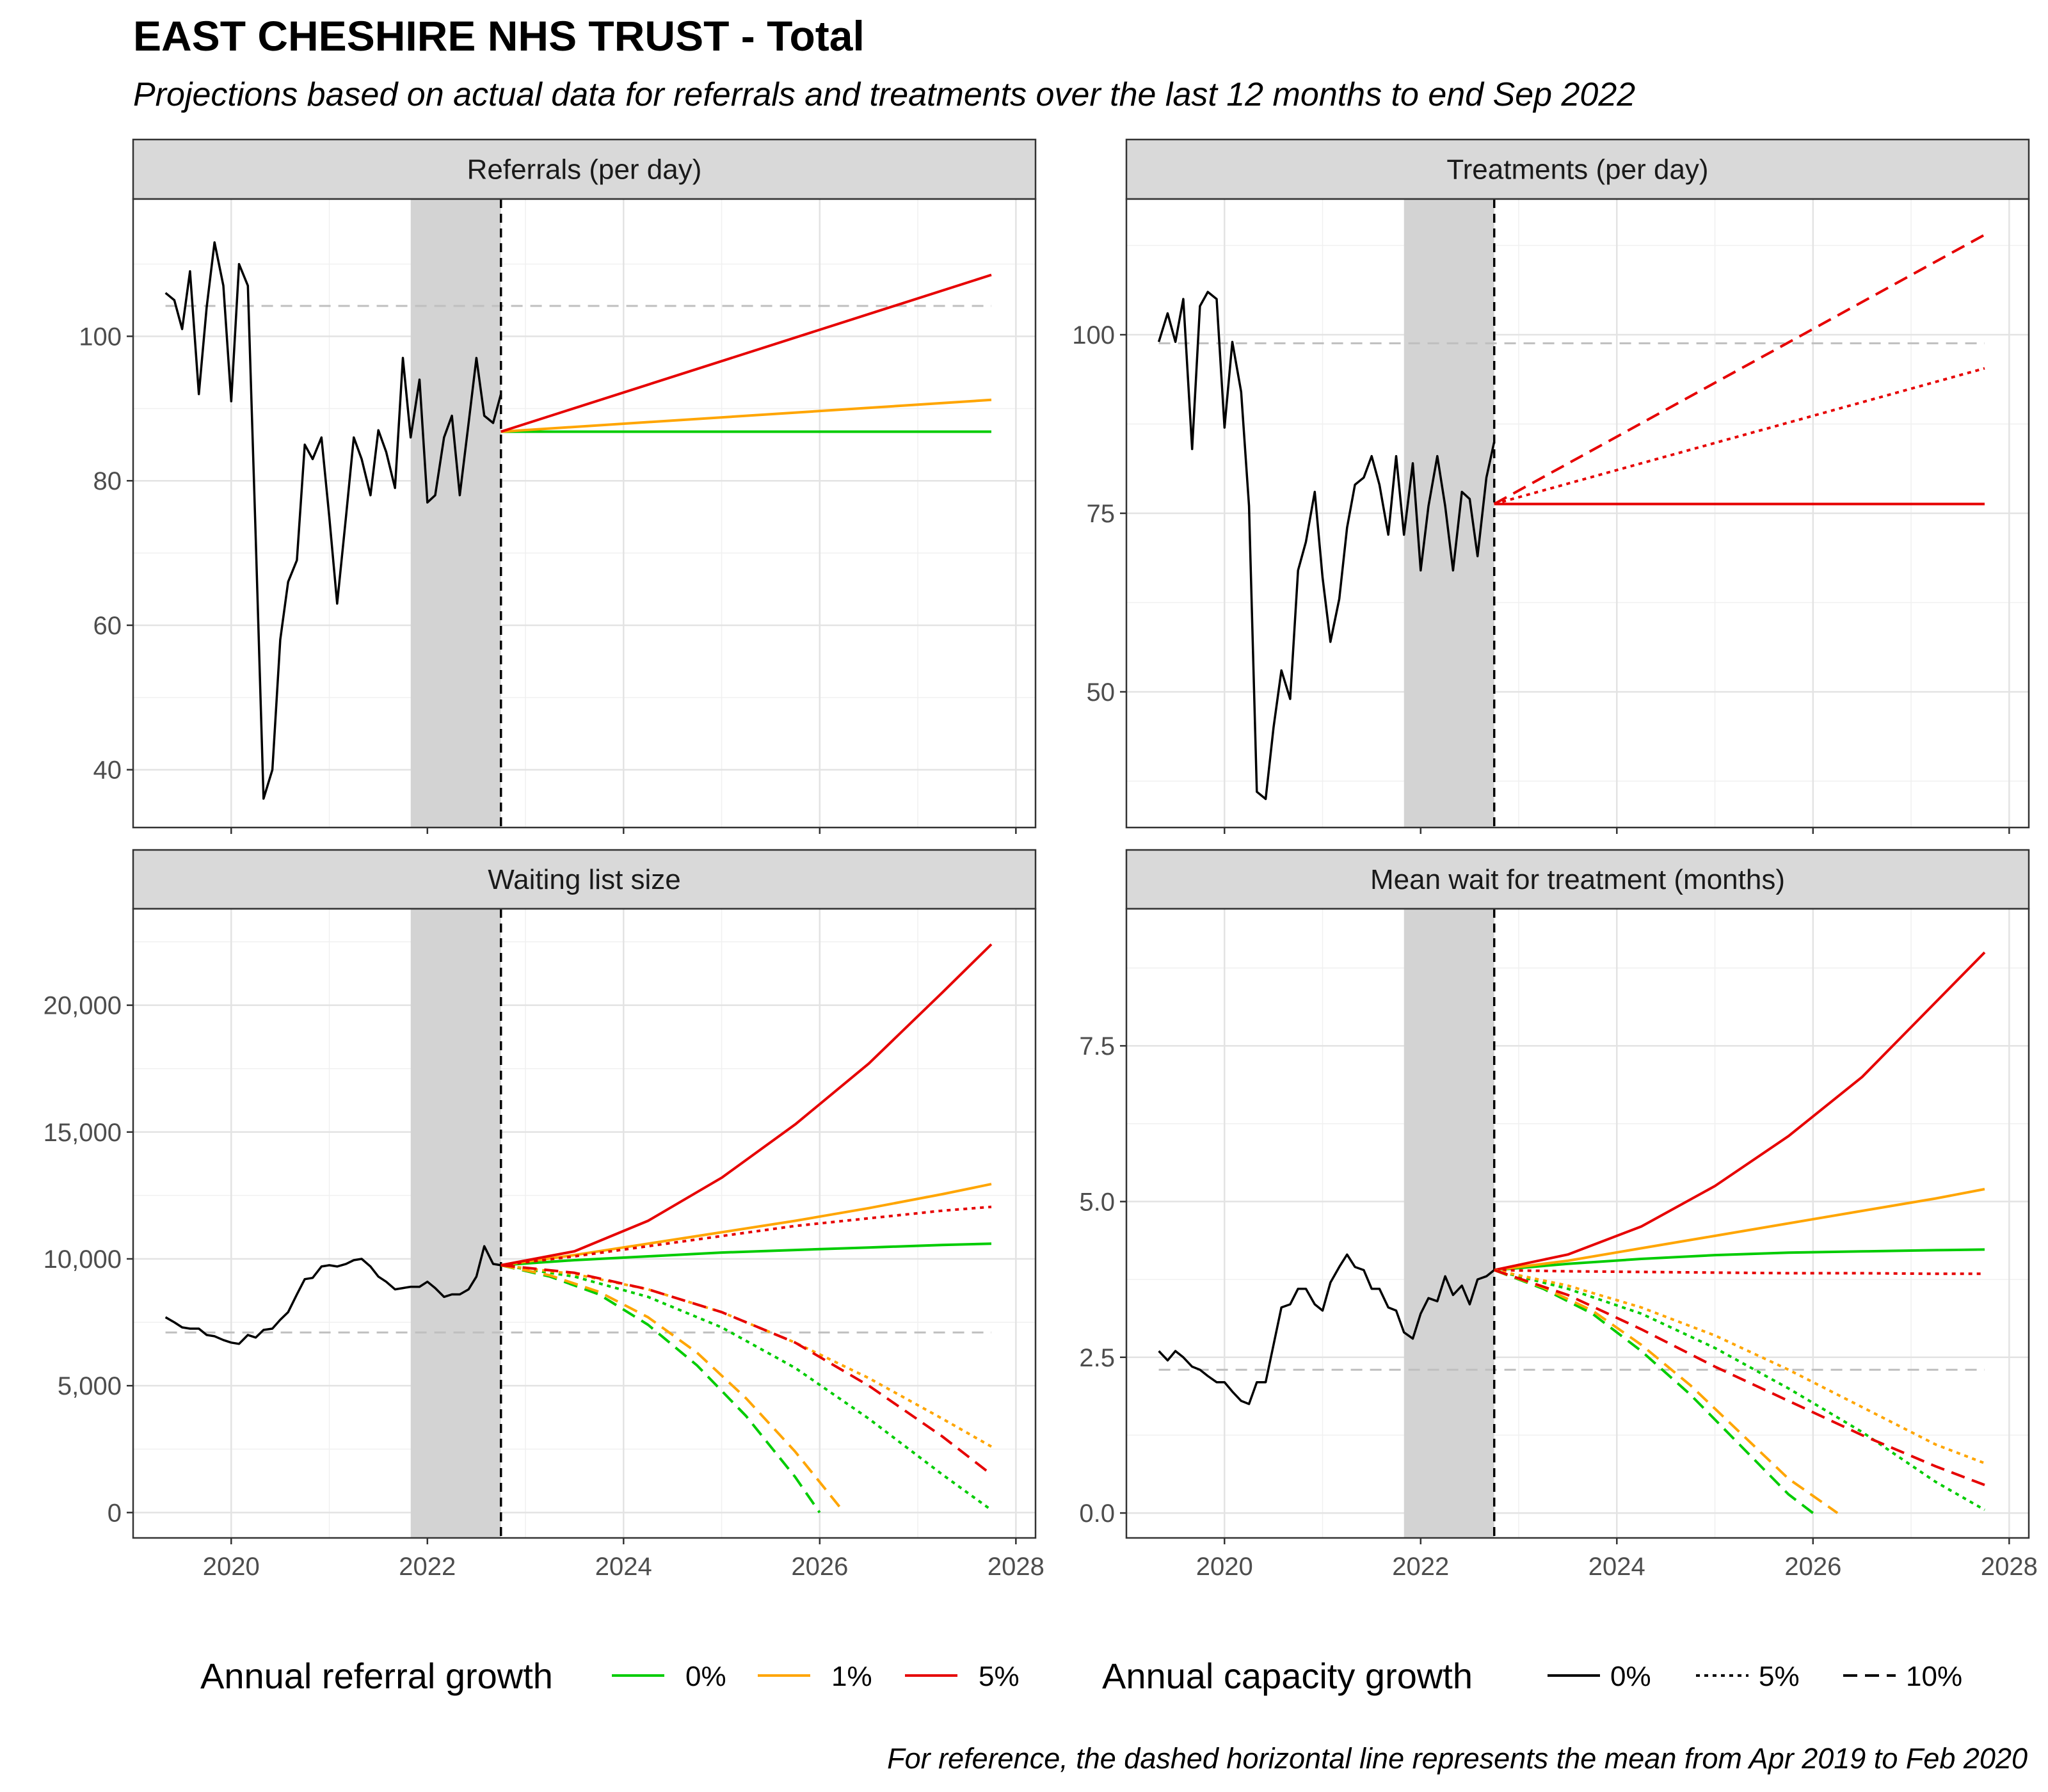 This screenshot has height=1792, width=2048. Describe the element at coordinates (1101, 692) in the screenshot. I see `y-tick-label: 50` at that location.